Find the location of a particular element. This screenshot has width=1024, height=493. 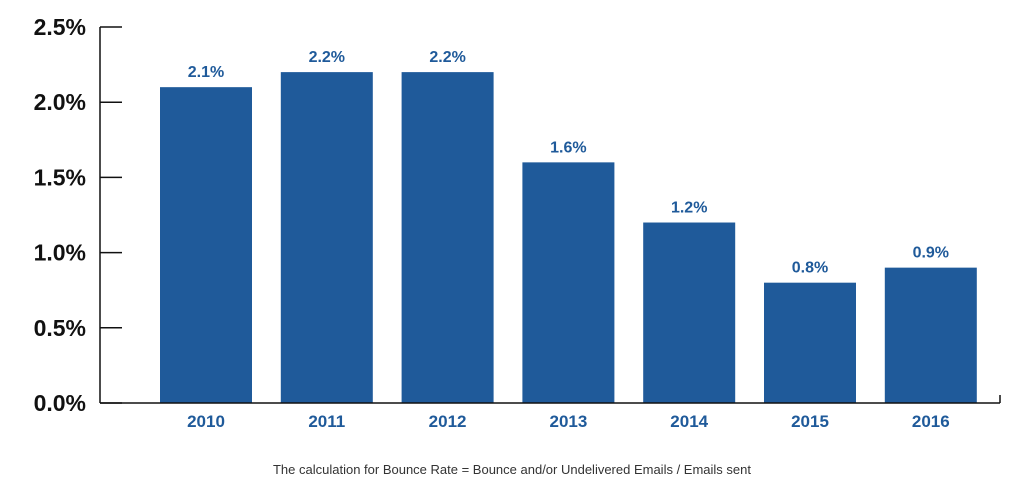

y-tick-label: 1.5% is located at coordinates (60, 177).